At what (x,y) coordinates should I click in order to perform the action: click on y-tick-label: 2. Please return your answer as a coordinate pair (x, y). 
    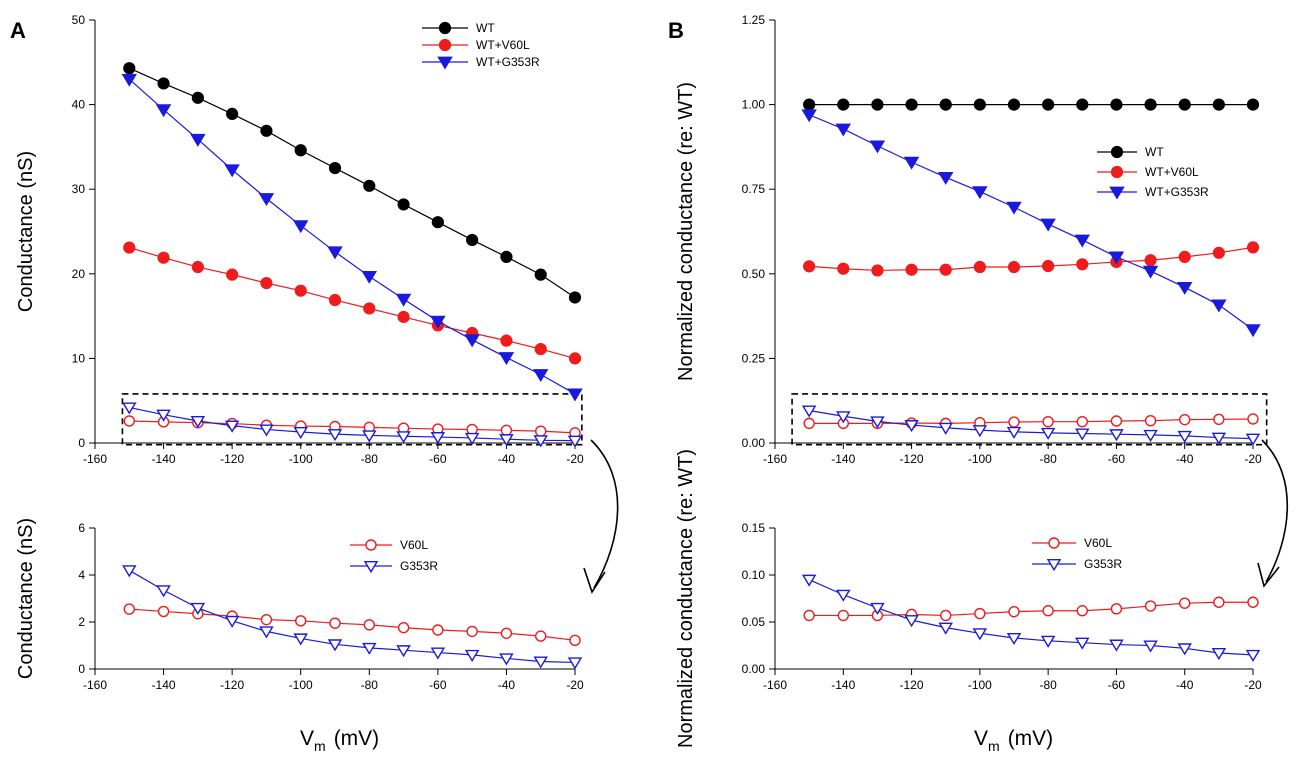
    Looking at the image, I should click on (81, 622).